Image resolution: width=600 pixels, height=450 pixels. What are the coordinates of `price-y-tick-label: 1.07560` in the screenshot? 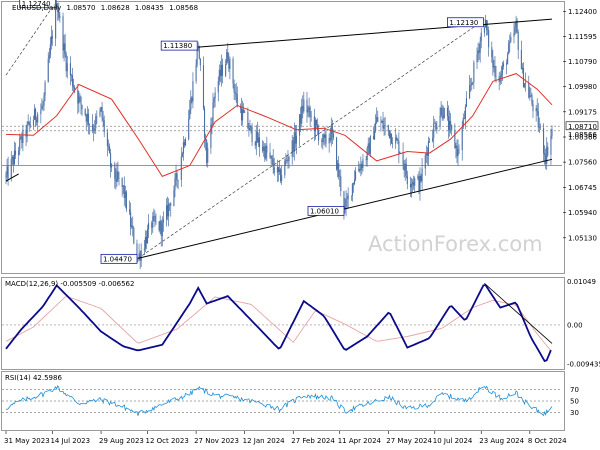 It's located at (582, 163).